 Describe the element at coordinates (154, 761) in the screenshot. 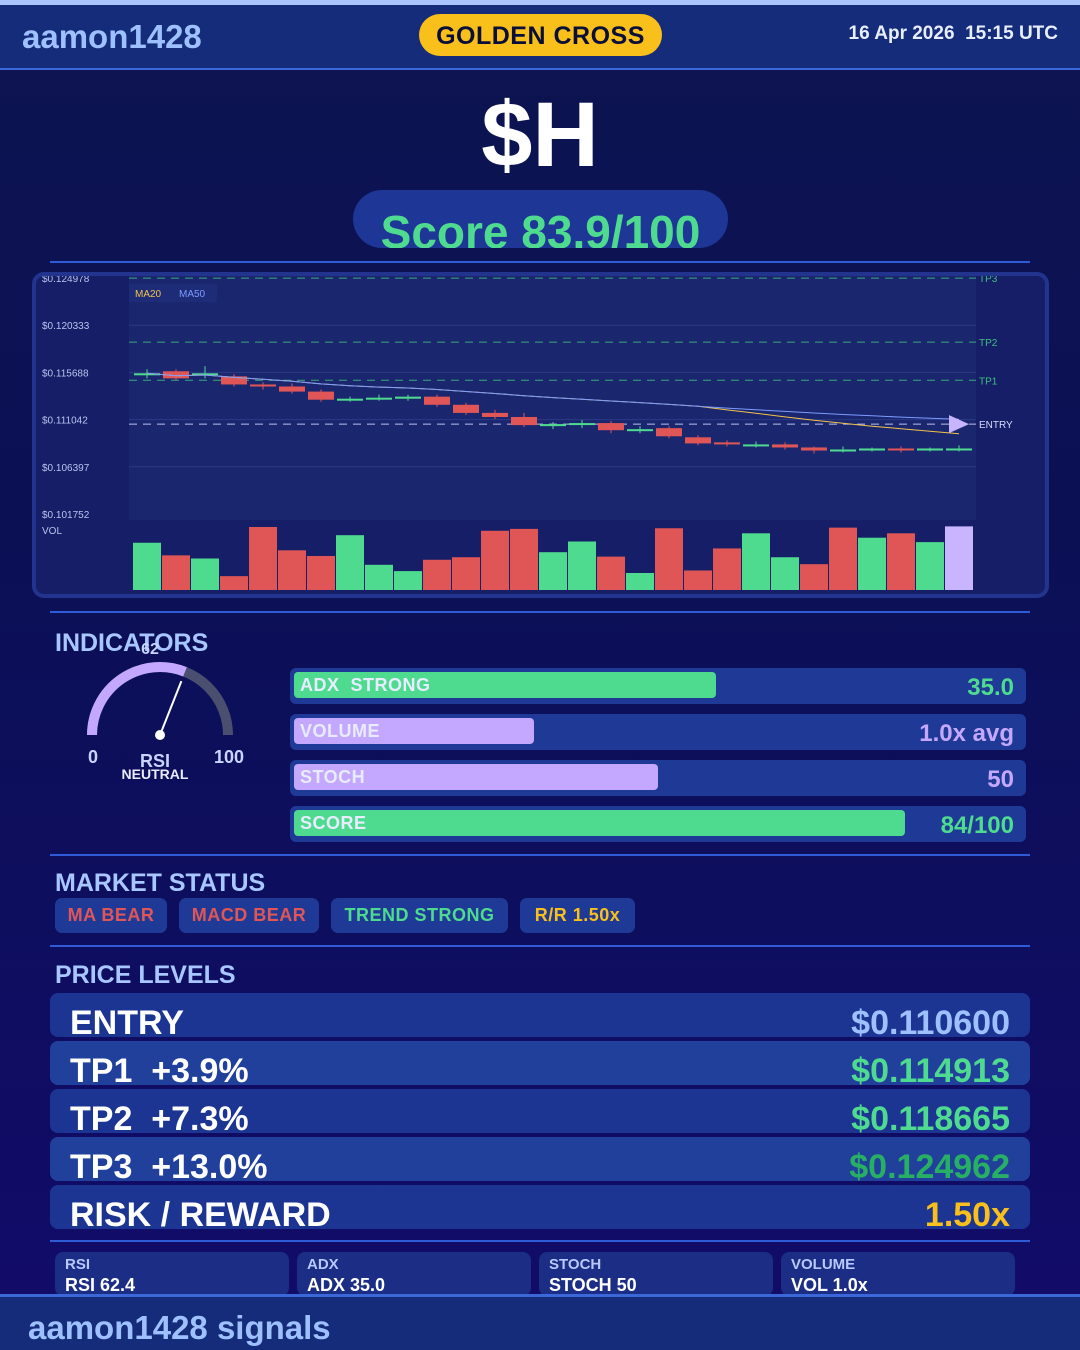

I see `rsi-gauge-label: RSI` at that location.